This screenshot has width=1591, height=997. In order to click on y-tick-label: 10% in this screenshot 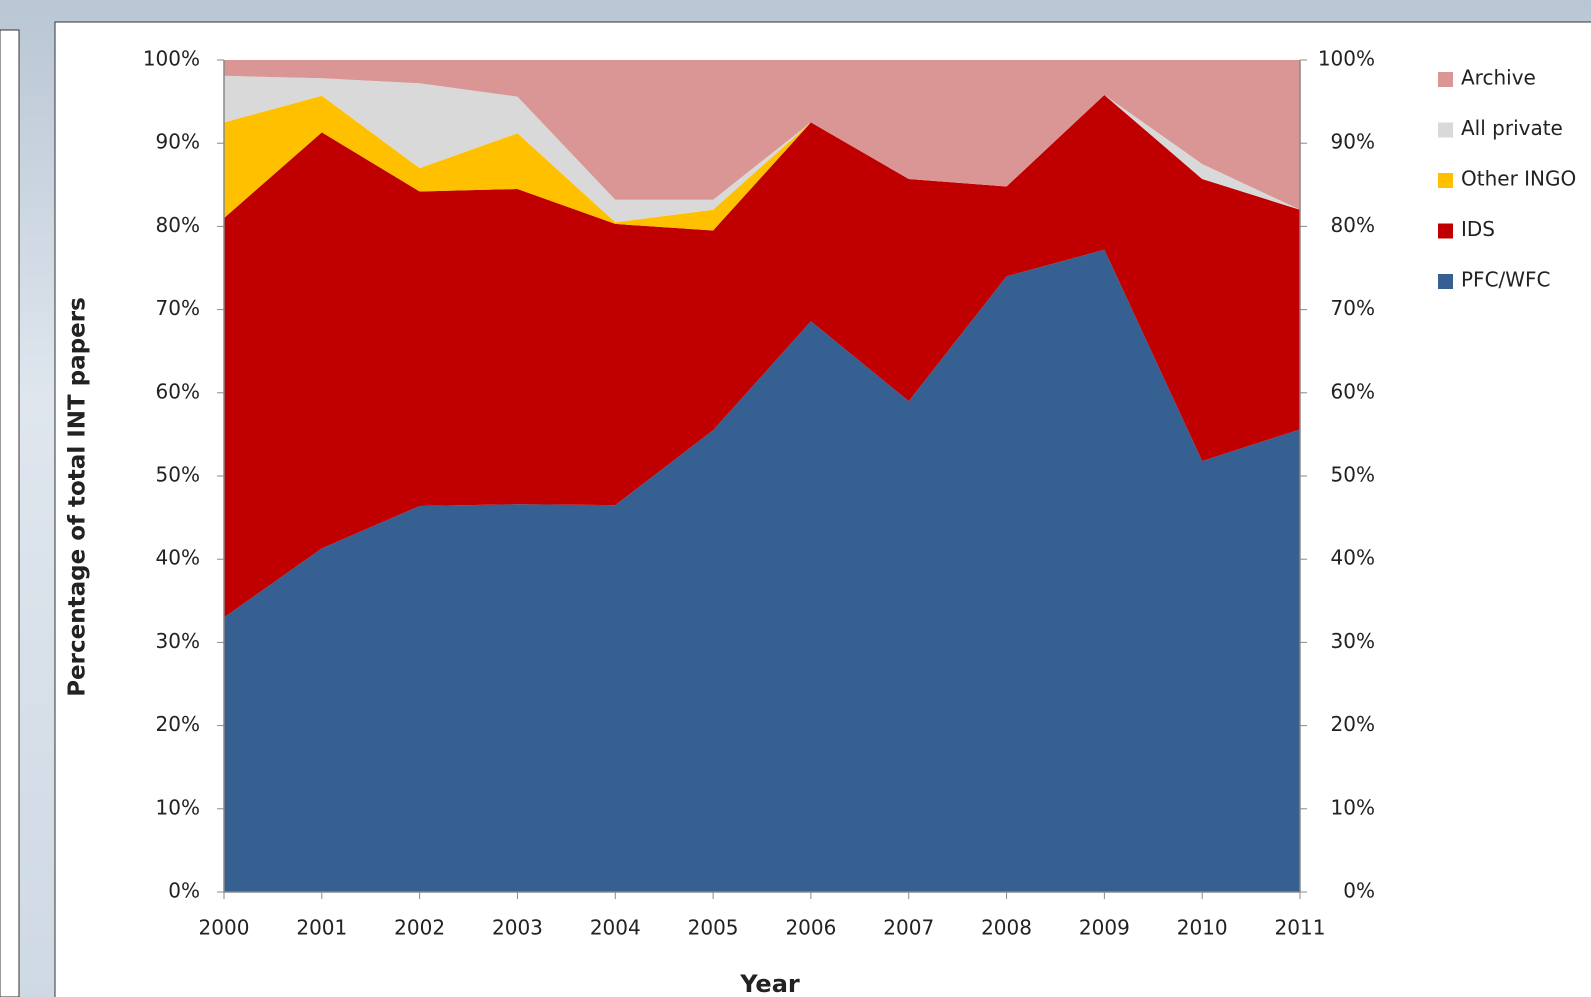, I will do `click(178, 807)`.